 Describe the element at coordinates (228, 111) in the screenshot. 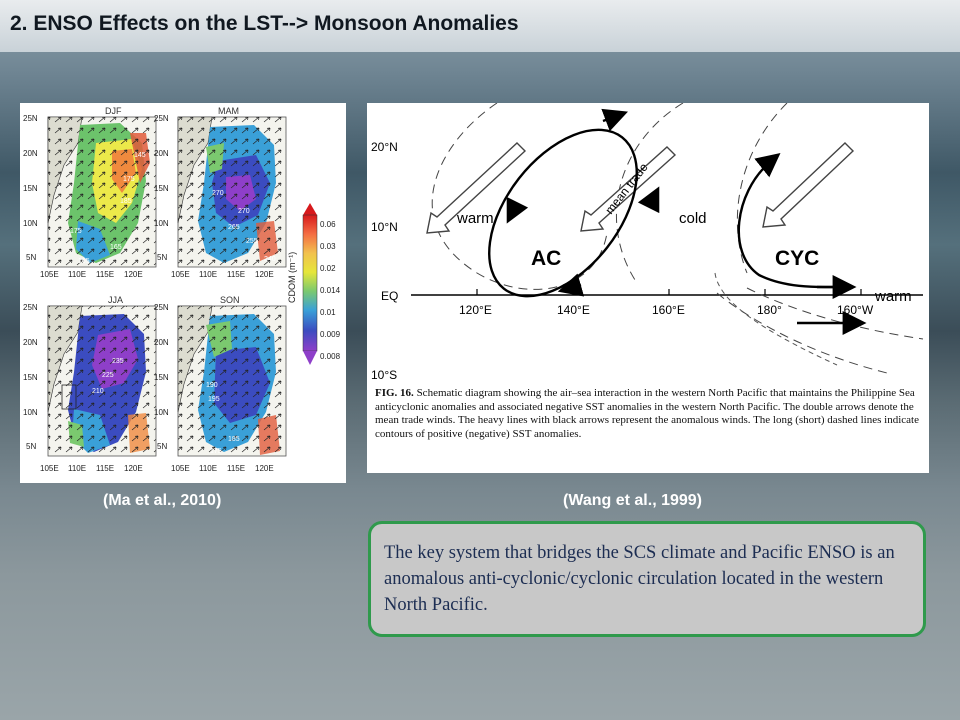

I see `panel-label-mam: MAM` at that location.